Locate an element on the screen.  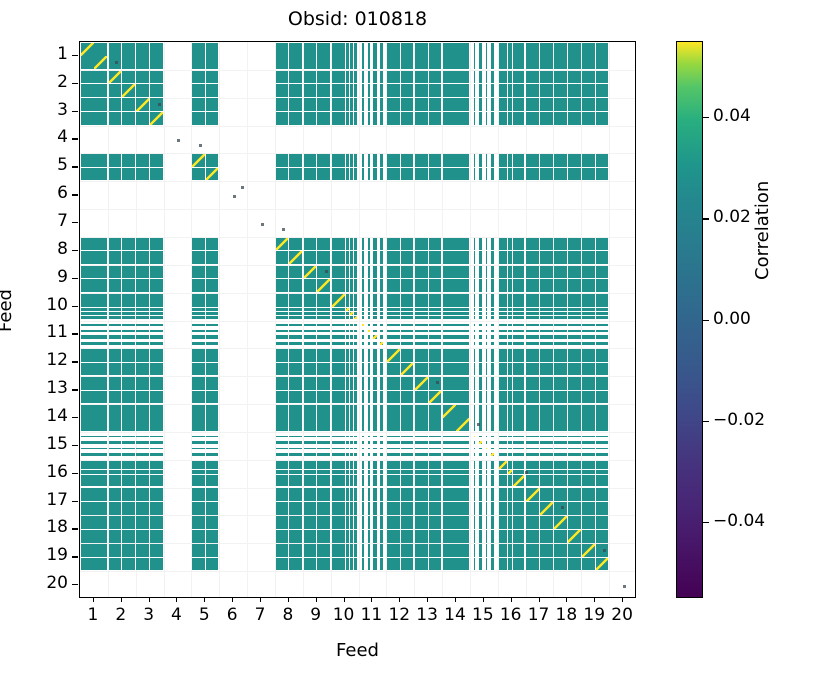
colorbar-tick-mark is located at coordinates (706, 523).